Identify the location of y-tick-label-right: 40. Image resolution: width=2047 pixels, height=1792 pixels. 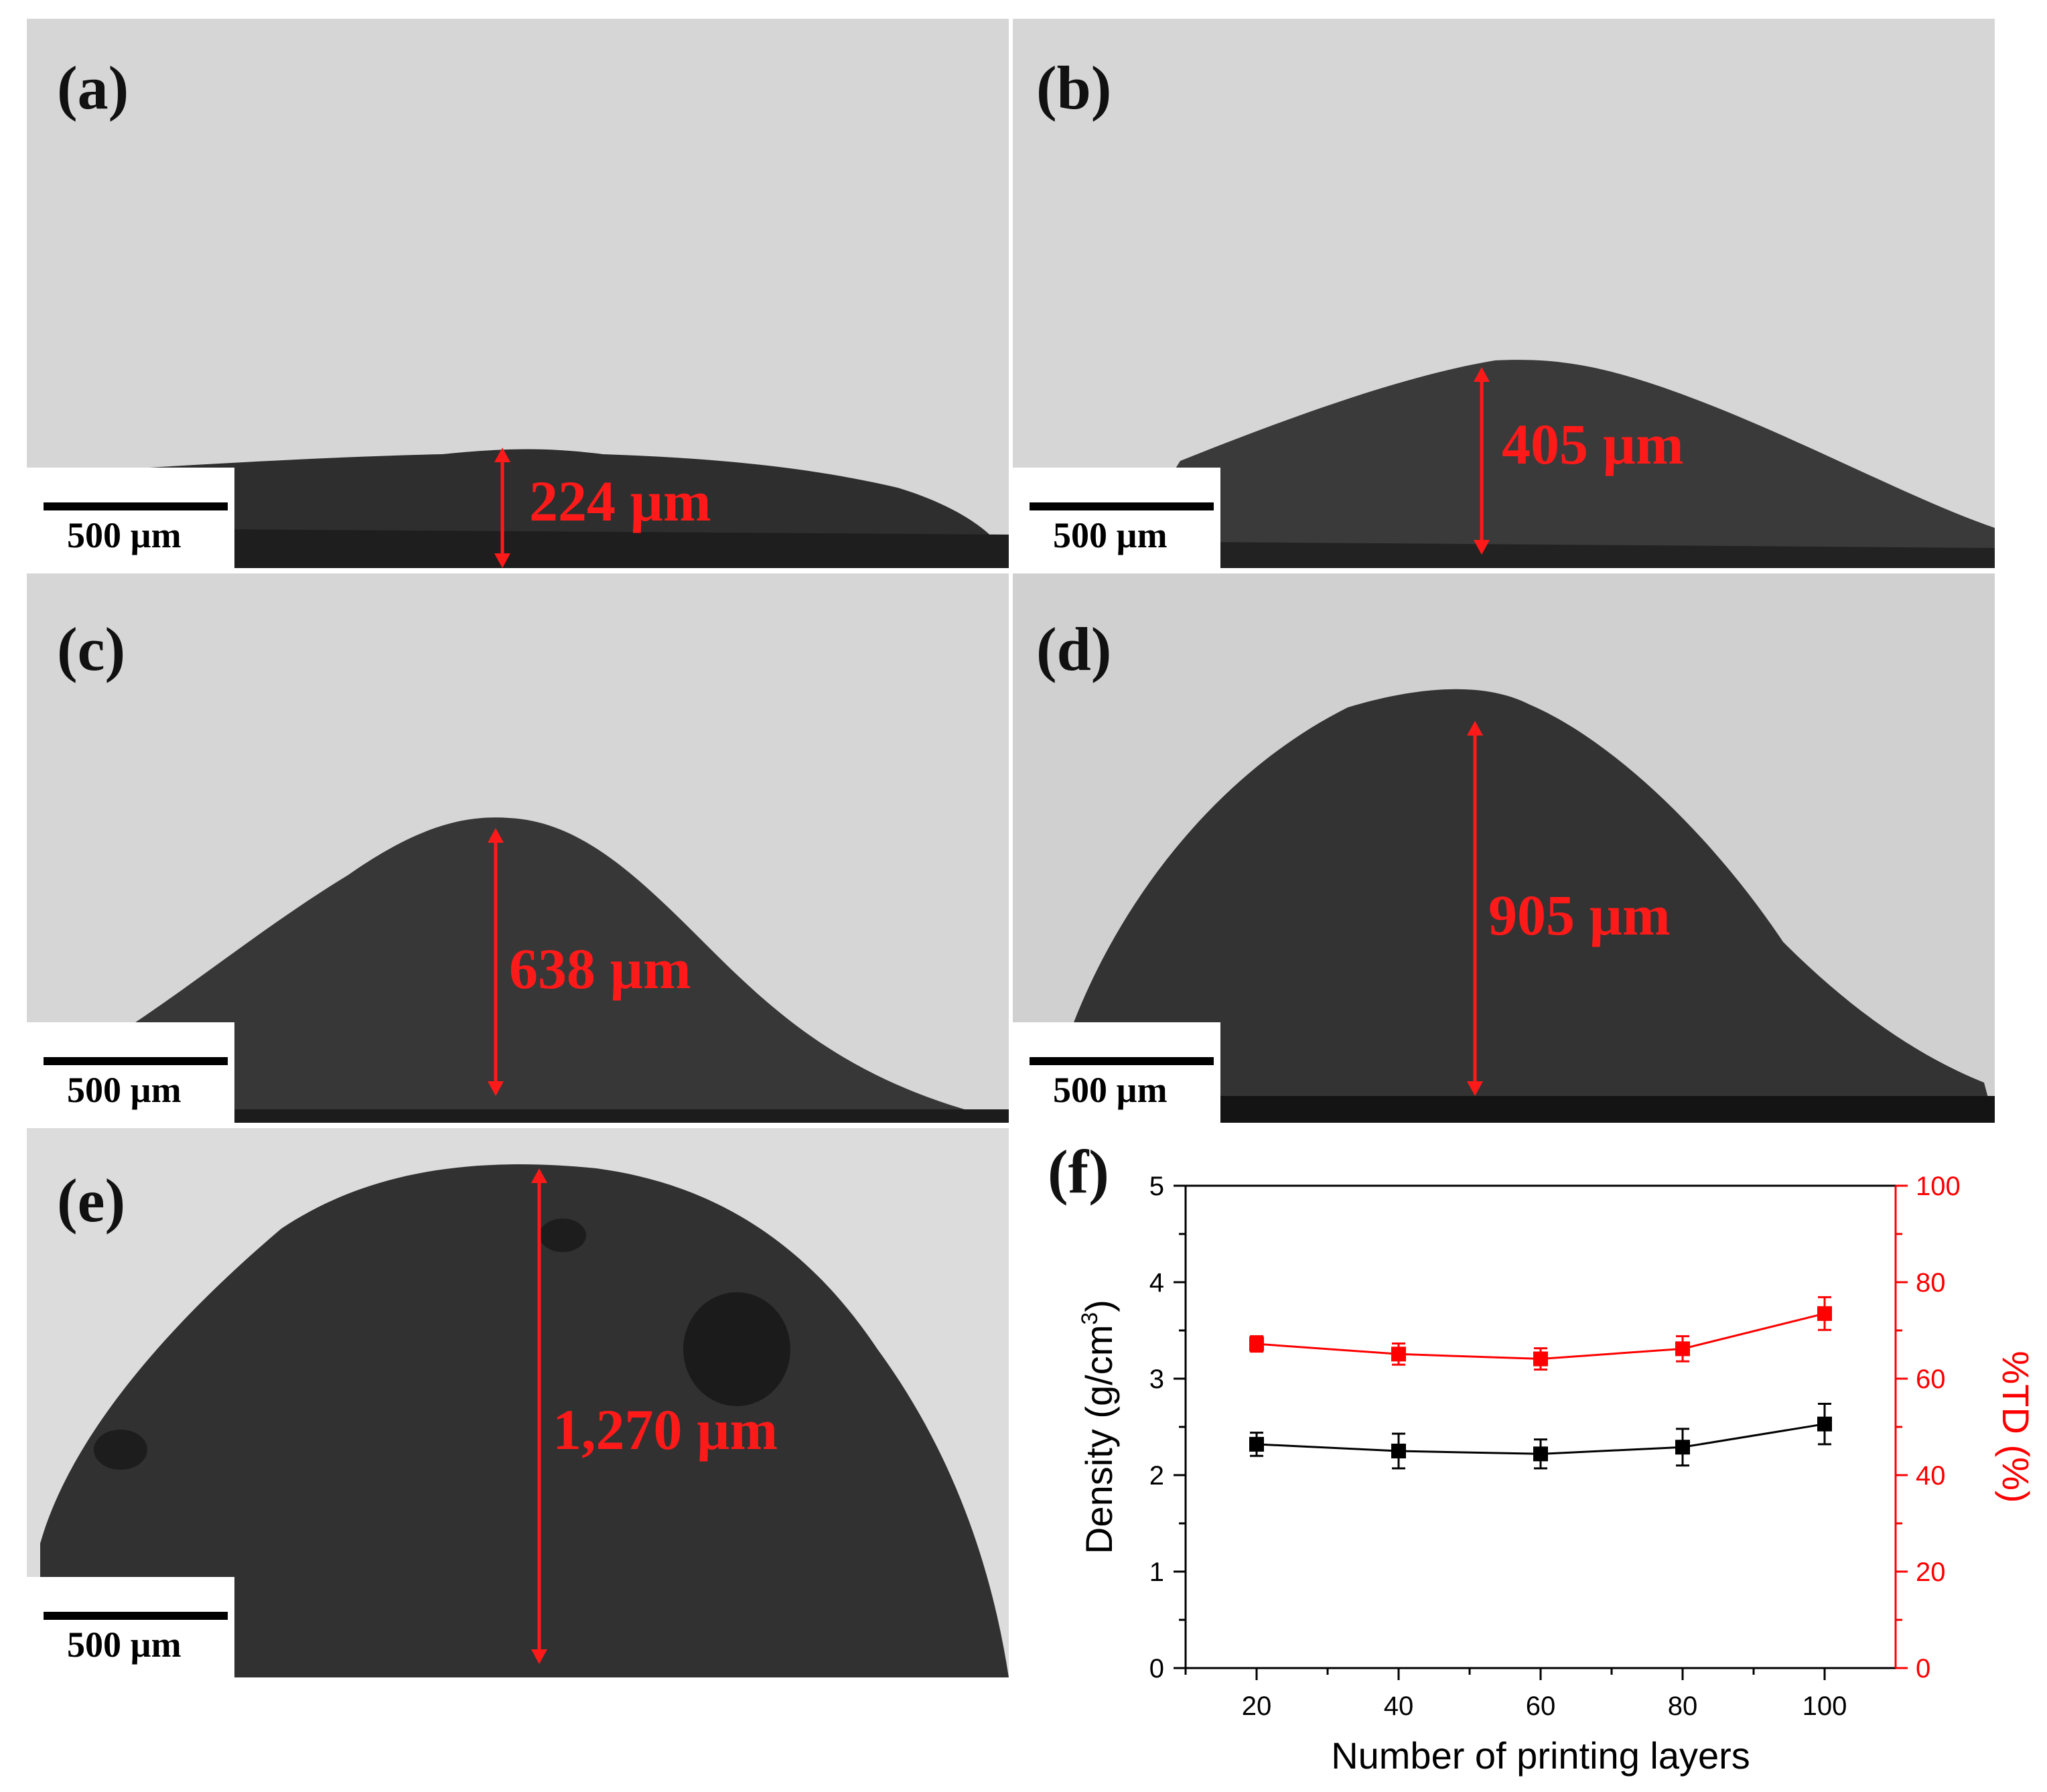
(1931, 1476).